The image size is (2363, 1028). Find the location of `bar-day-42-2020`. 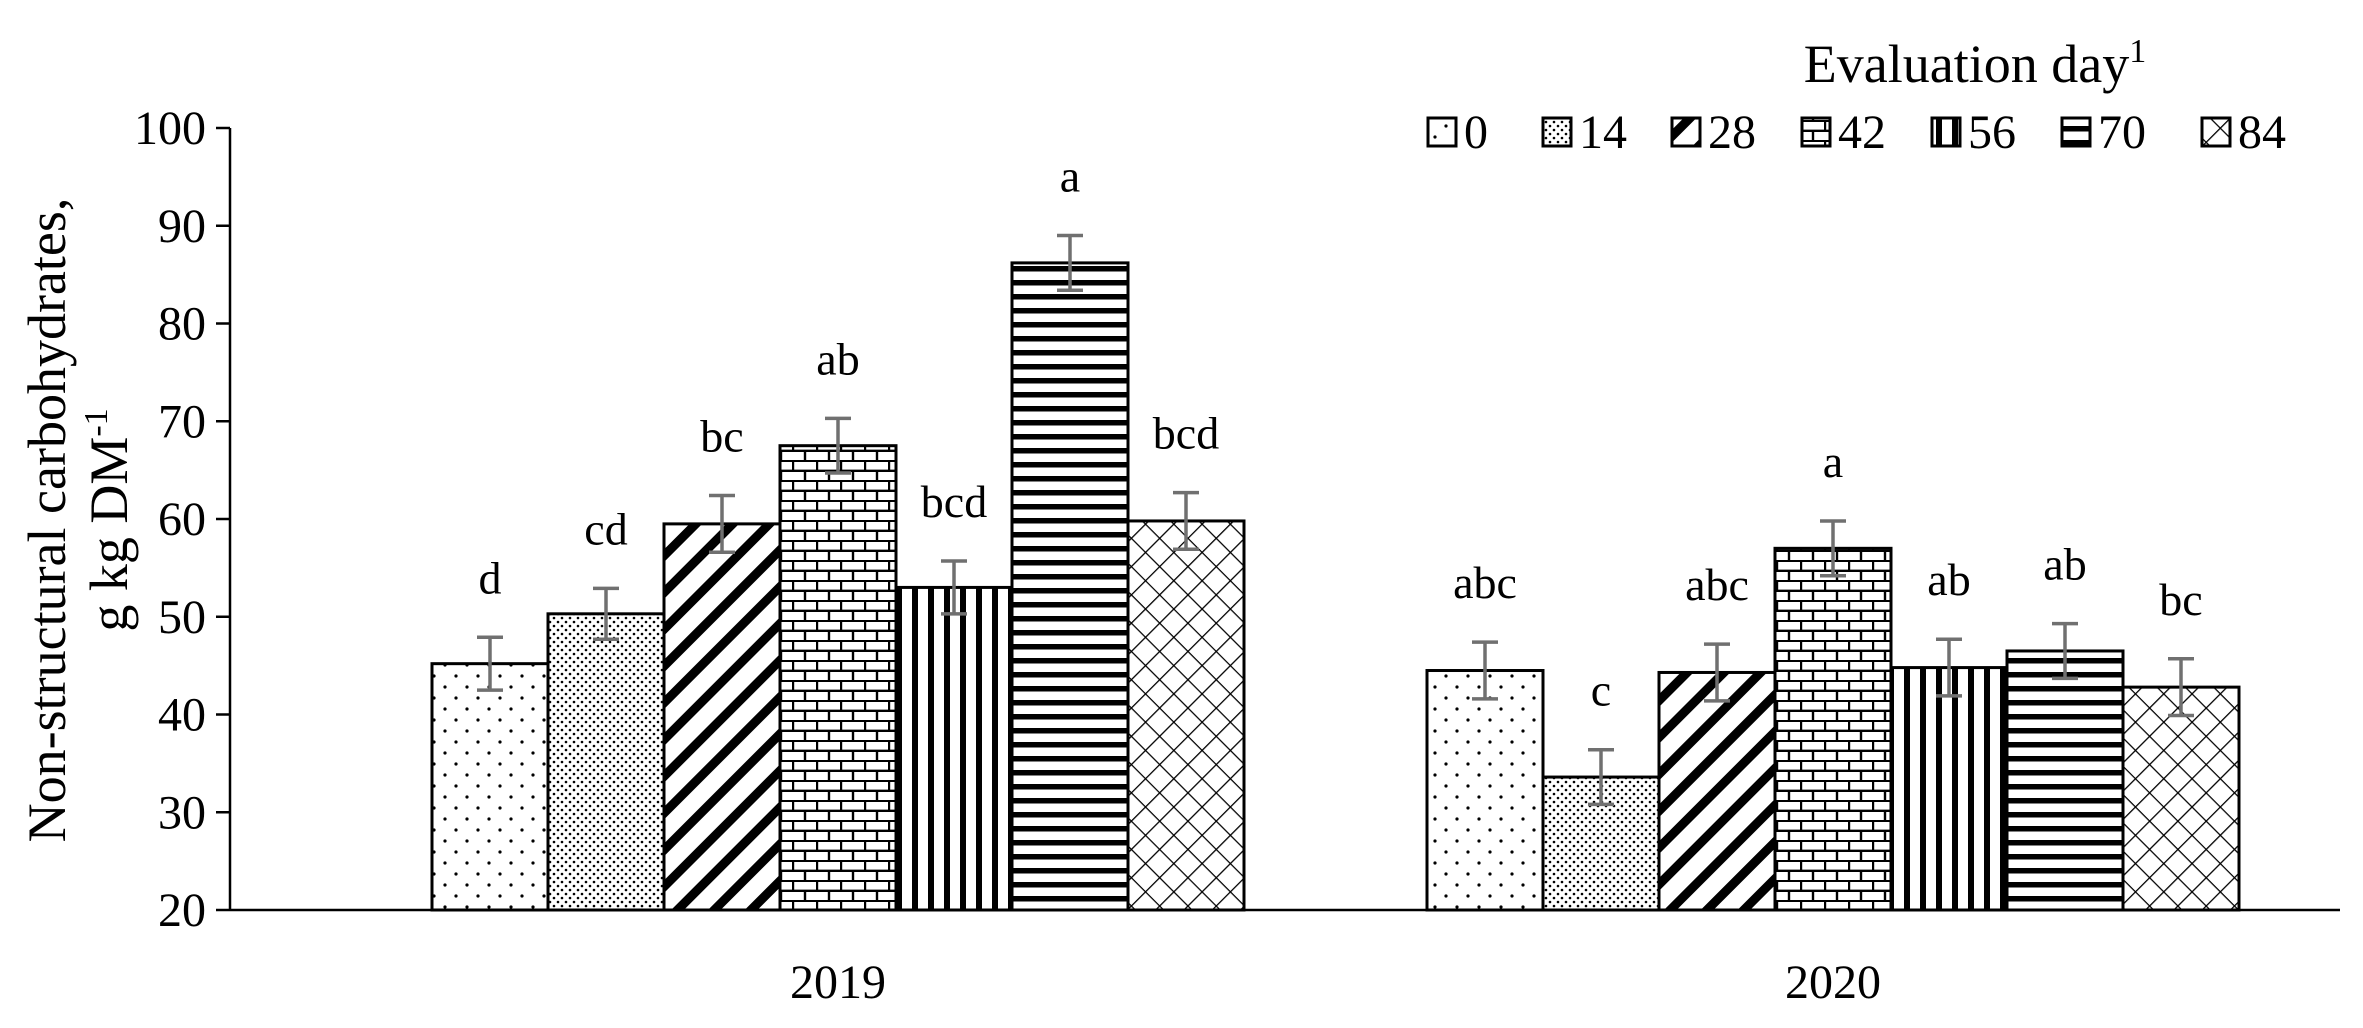

bar-day-42-2020 is located at coordinates (1833, 729).